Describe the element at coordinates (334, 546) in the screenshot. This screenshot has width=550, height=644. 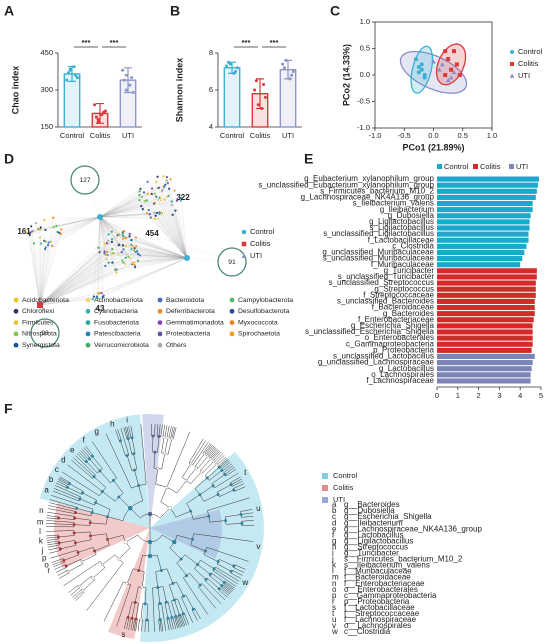
I see `key-letter: h` at that location.